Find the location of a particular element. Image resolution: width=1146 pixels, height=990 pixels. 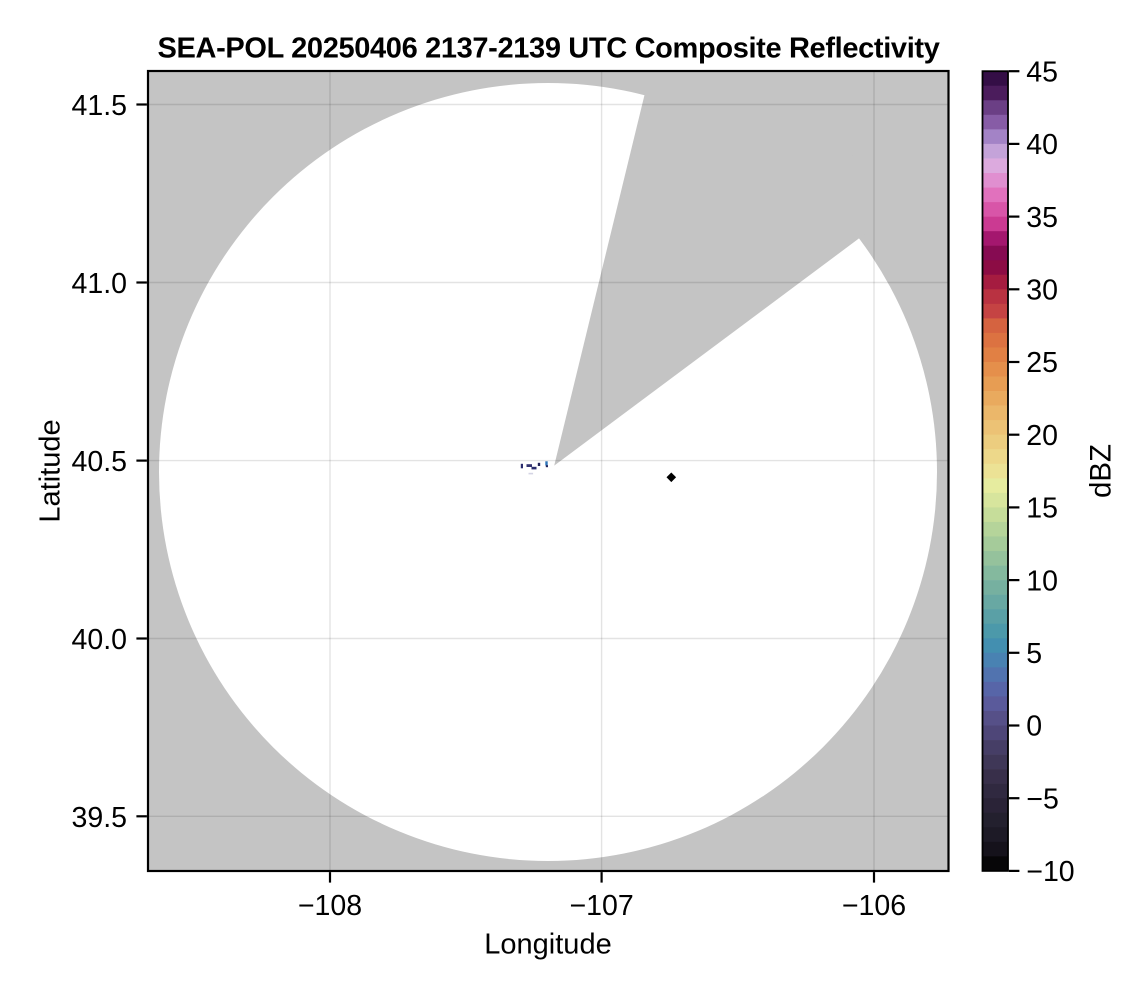

svg-text: 10 is located at coordinates (1042, 581).